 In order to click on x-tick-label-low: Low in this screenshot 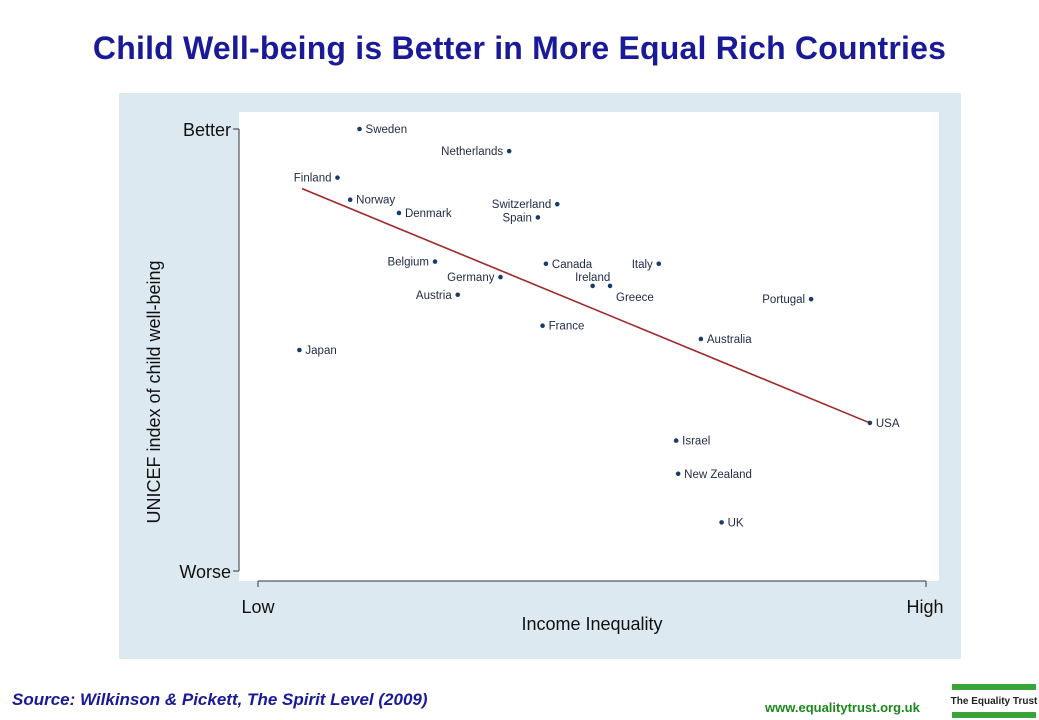, I will do `click(258, 607)`.